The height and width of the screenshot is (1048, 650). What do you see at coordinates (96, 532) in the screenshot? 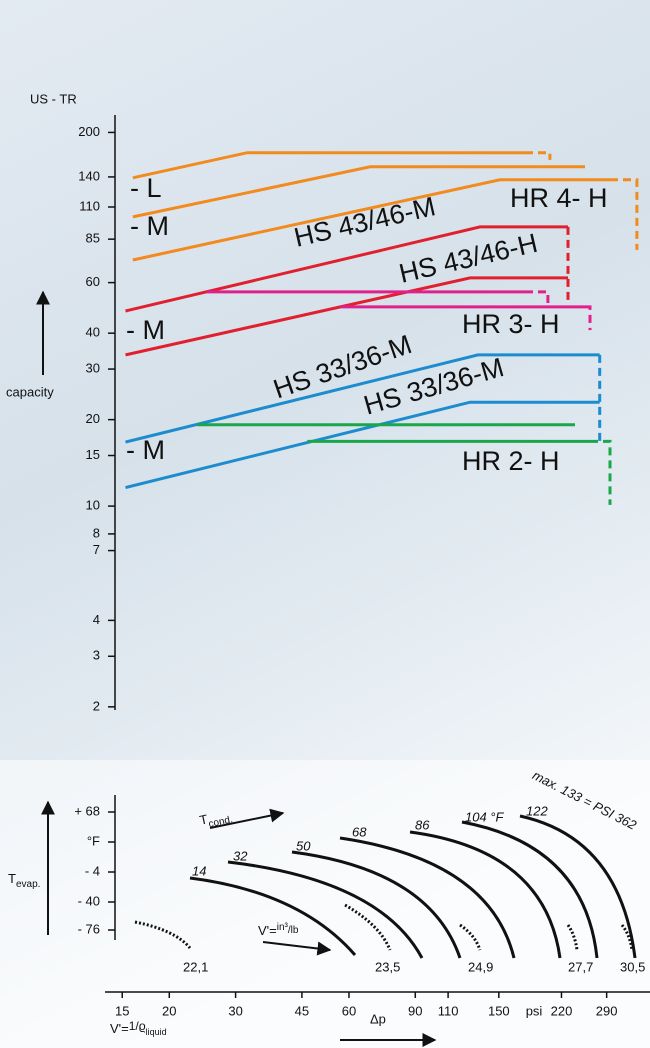
I see `y-tick-label: 8` at bounding box center [96, 532].